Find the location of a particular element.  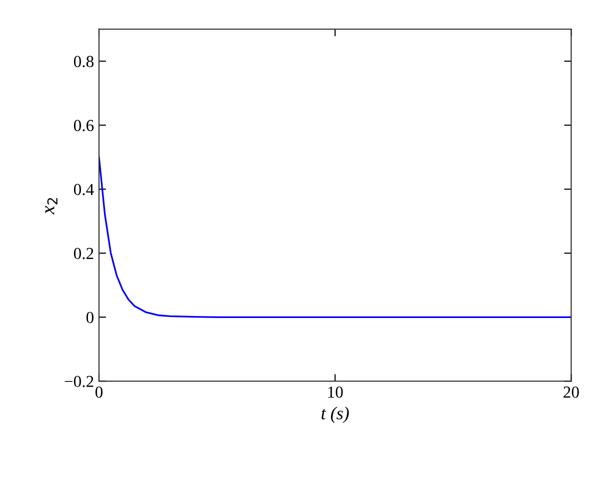

x-axis-title: t (s) is located at coordinates (335, 415).